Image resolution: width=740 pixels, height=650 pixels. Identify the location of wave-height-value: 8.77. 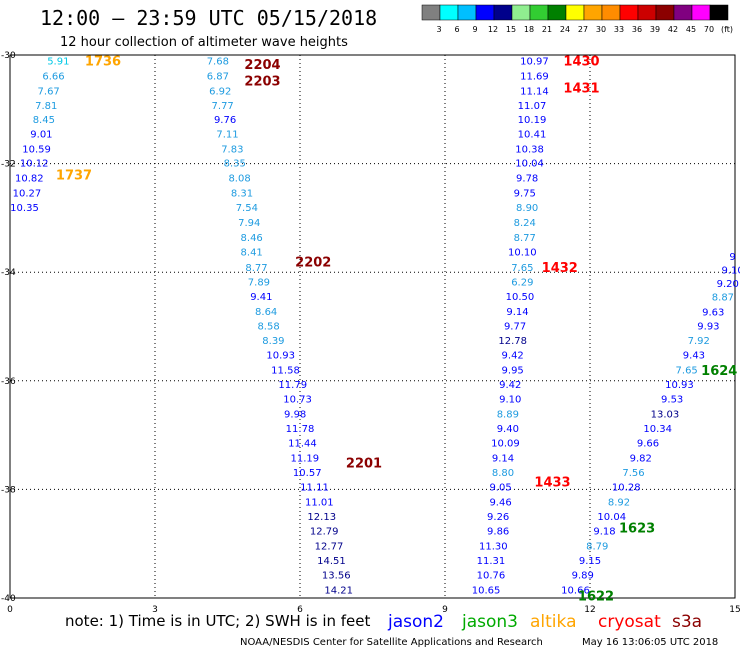
(525, 238).